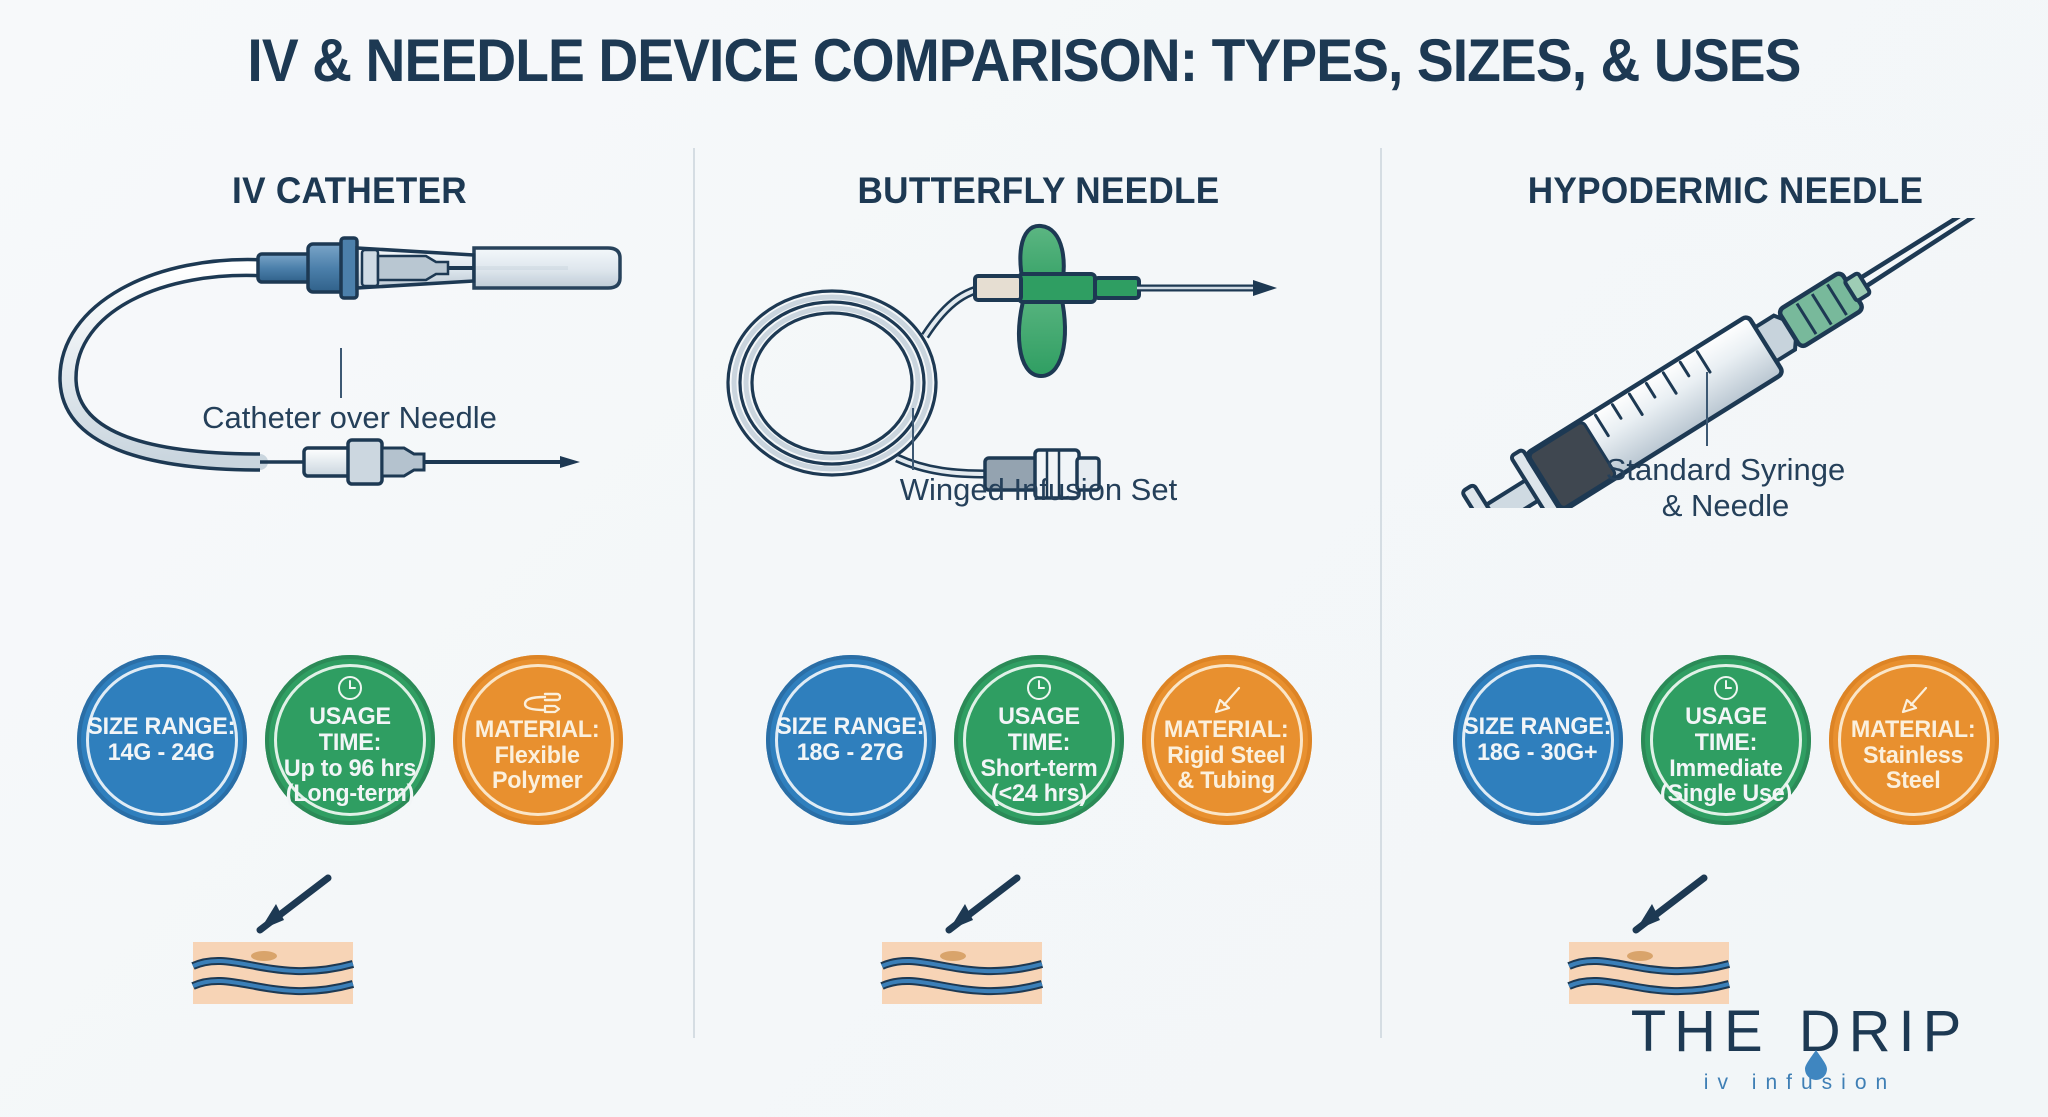 The width and height of the screenshot is (2048, 1117). I want to click on badge-size-range: SIZE RANGE: 14G - 24G, so click(161, 740).